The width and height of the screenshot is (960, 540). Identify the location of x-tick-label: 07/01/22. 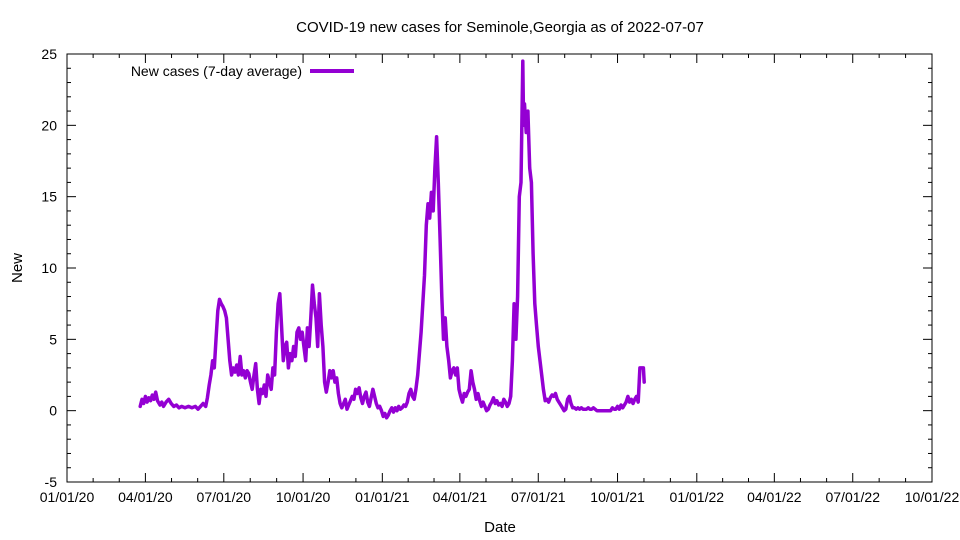
(852, 497).